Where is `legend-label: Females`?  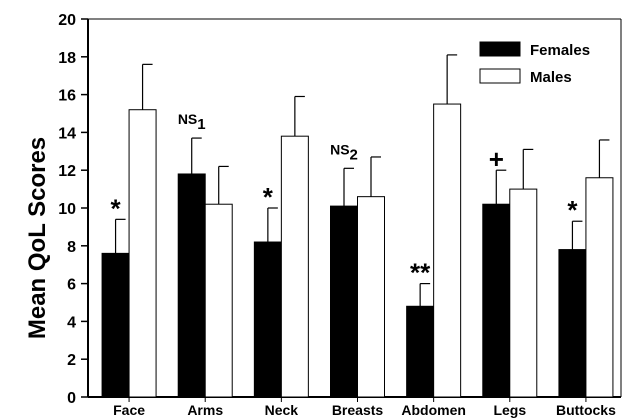
legend-label: Females is located at coordinates (560, 50).